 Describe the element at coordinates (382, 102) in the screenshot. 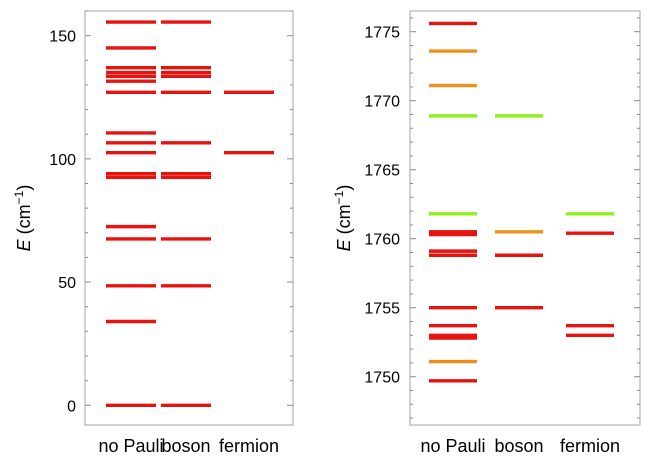

I see `y-tick-label: 1770` at that location.